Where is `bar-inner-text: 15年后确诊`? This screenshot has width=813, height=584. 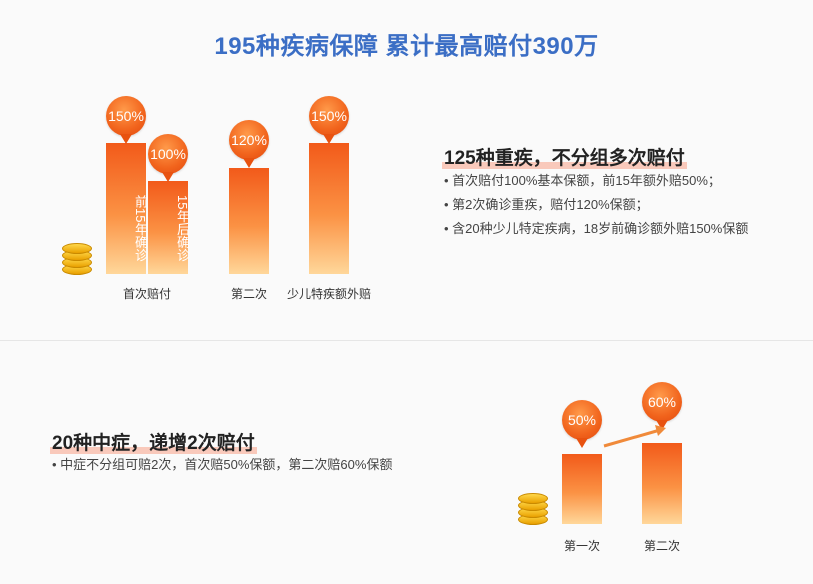
bar-inner-text: 15年后确诊 is located at coordinates (182, 228).